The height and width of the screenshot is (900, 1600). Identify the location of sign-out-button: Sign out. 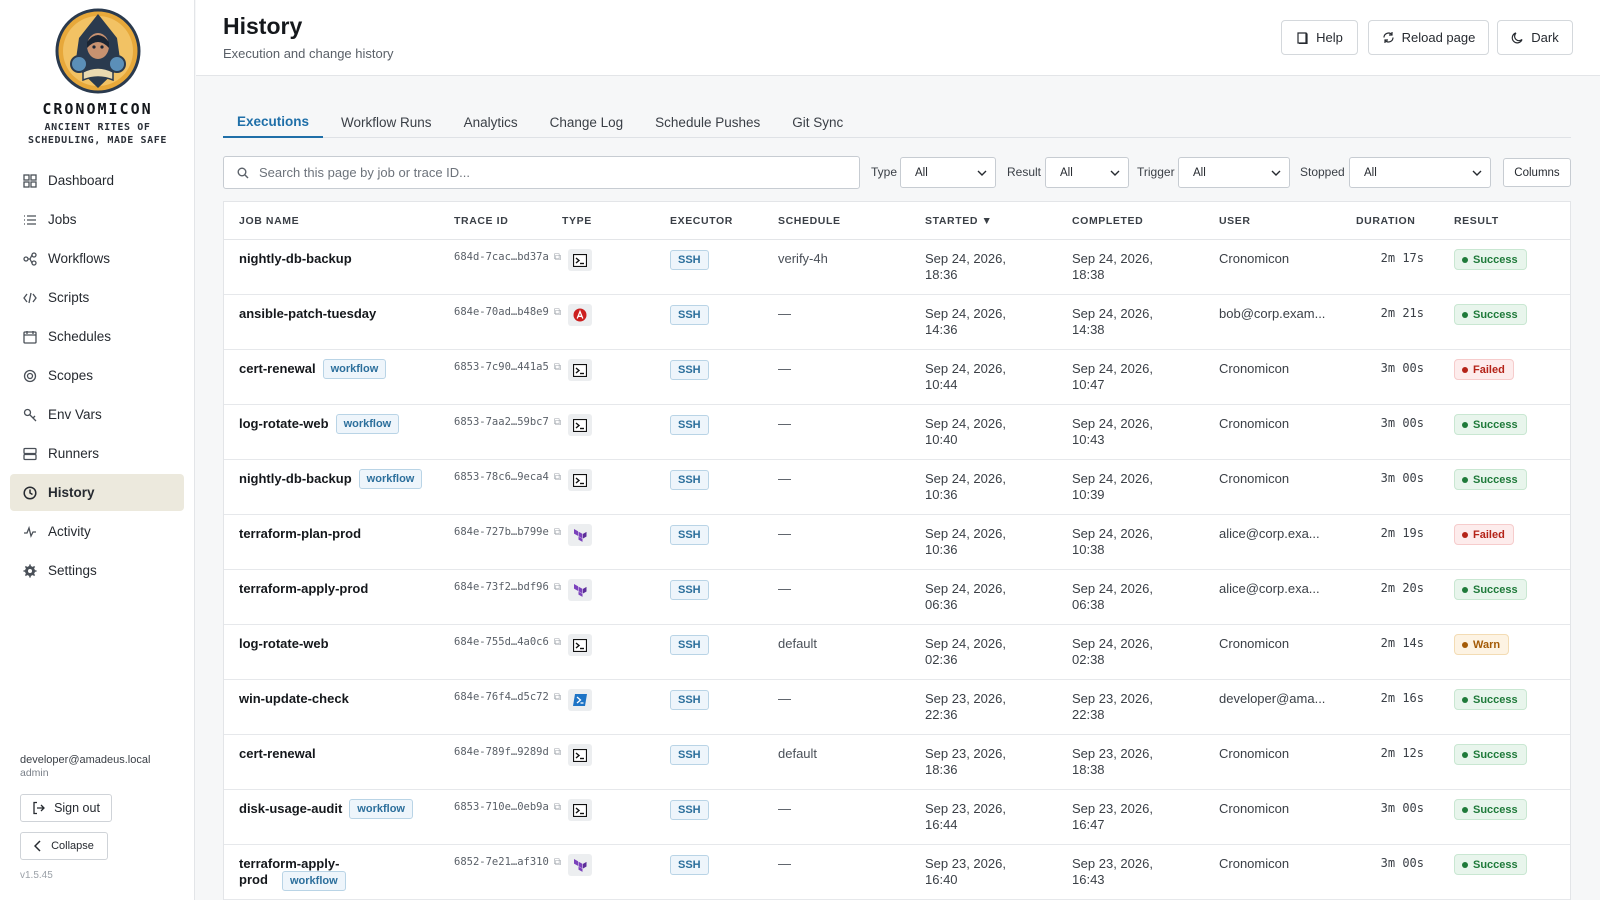
(66, 808).